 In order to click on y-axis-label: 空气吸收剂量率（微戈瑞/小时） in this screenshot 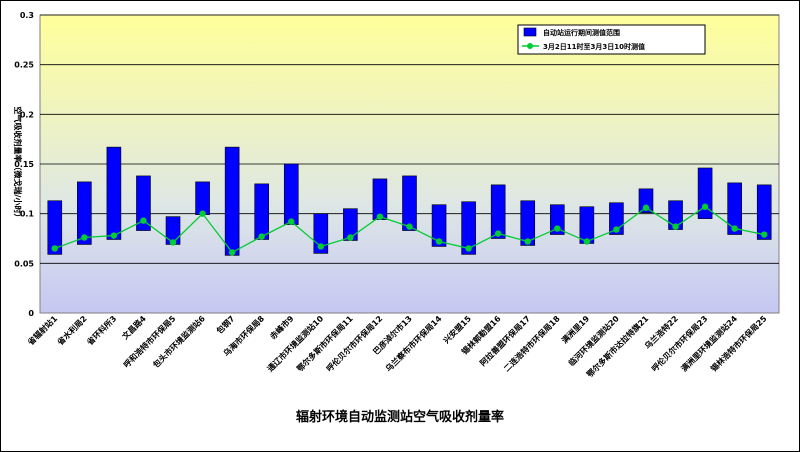, I will do `click(18, 164)`.